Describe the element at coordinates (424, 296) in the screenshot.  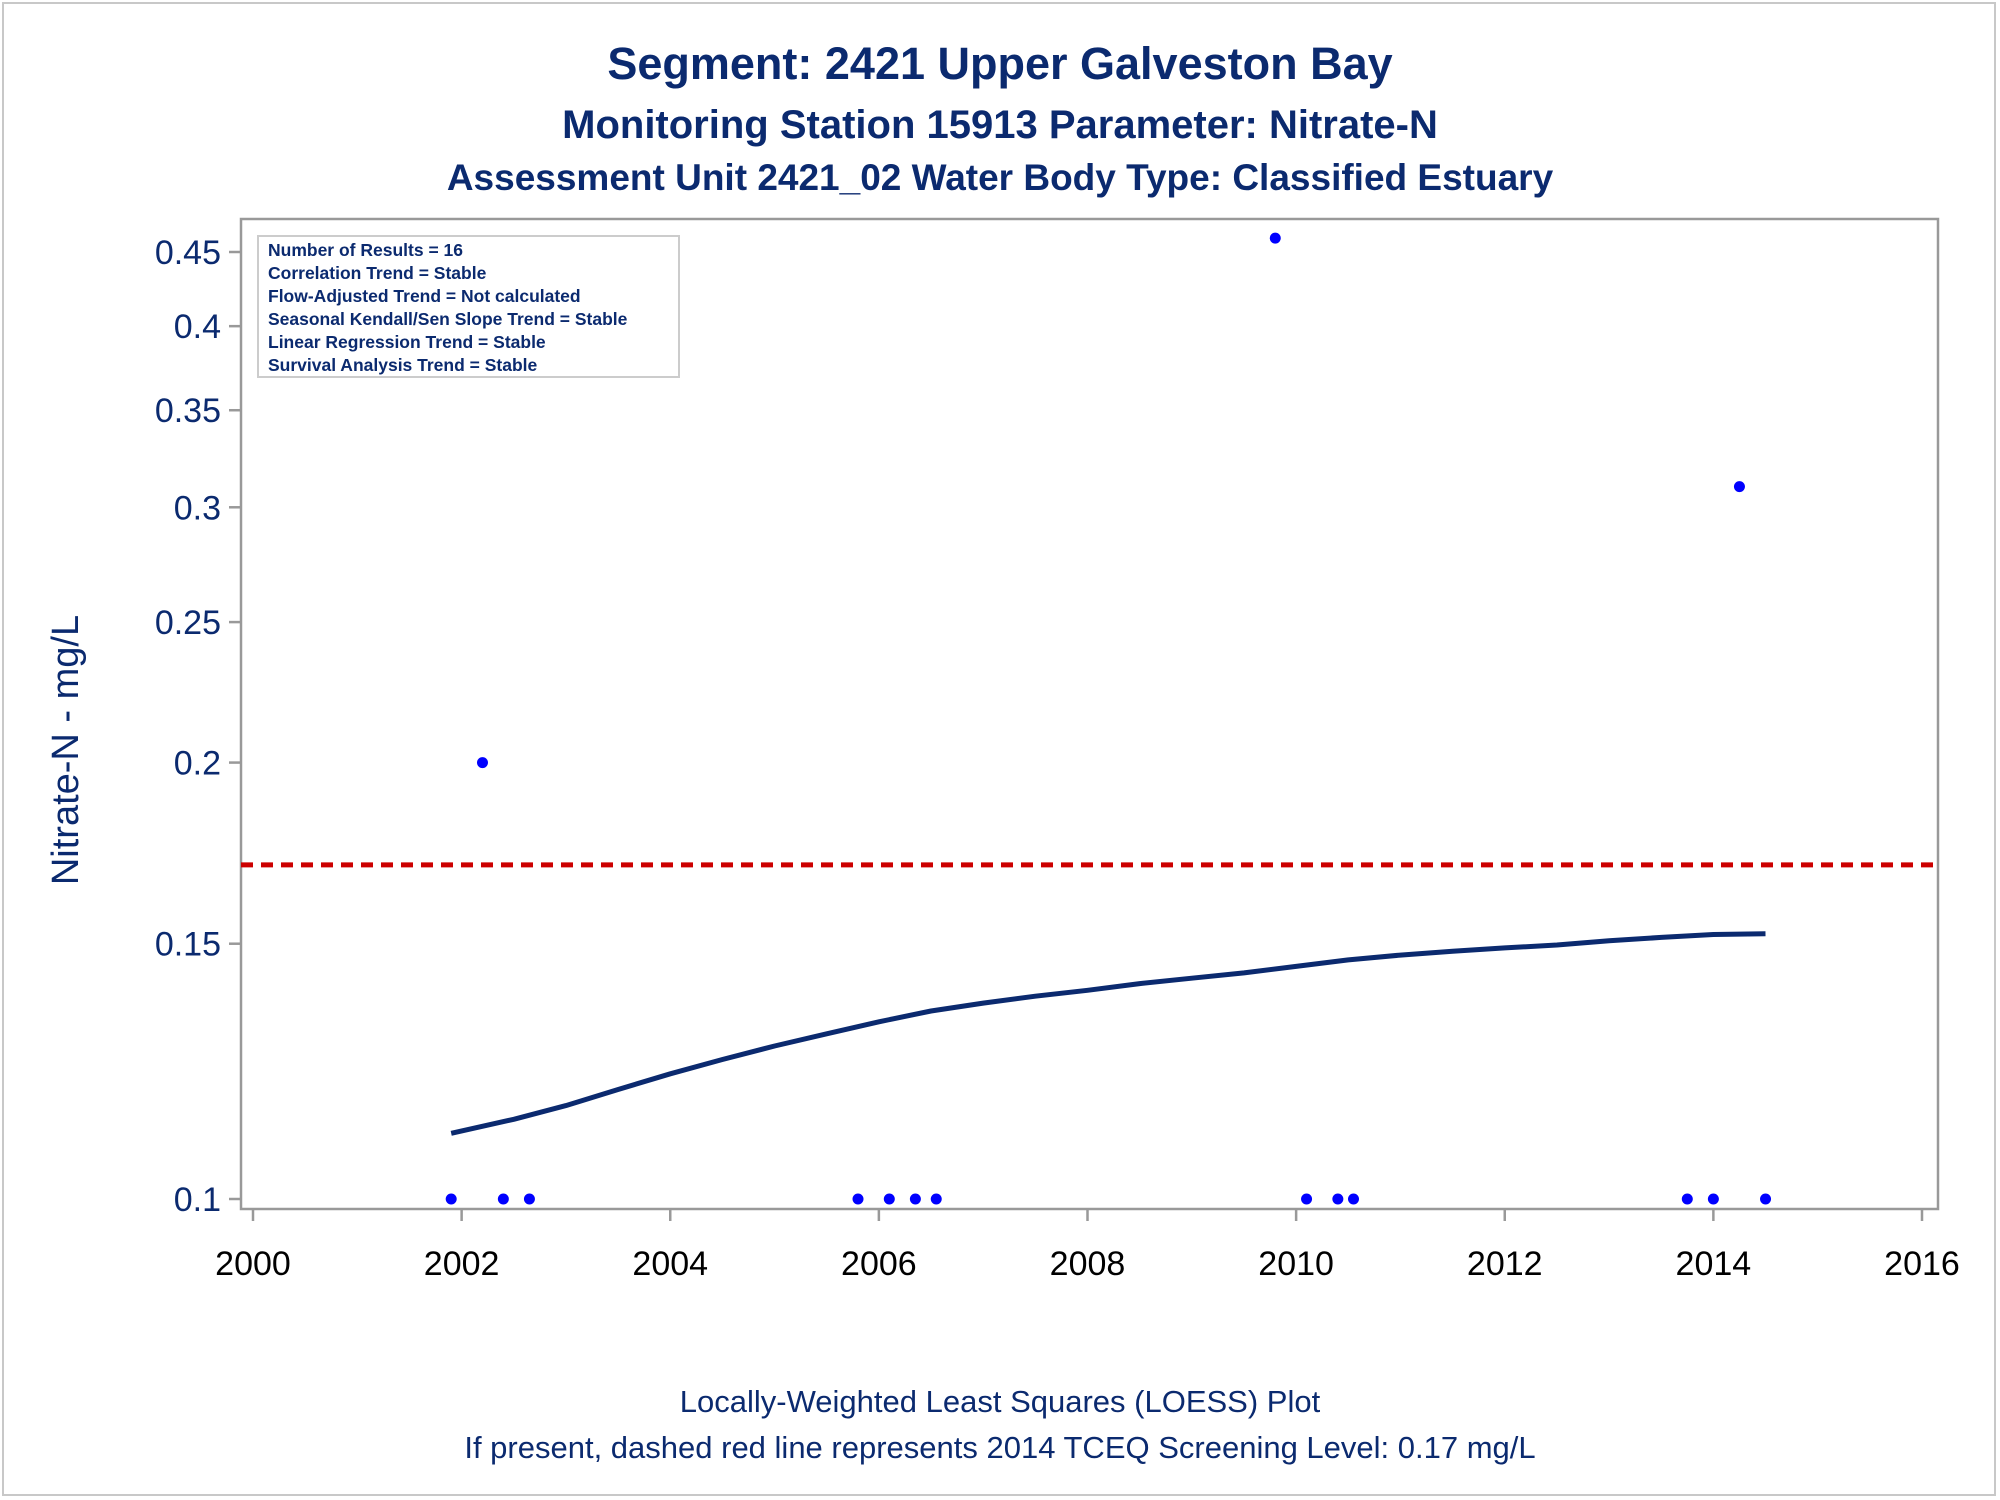
I see `stats-line-flow-adjusted: Flow-Adjusted Trend = Not calculated` at that location.